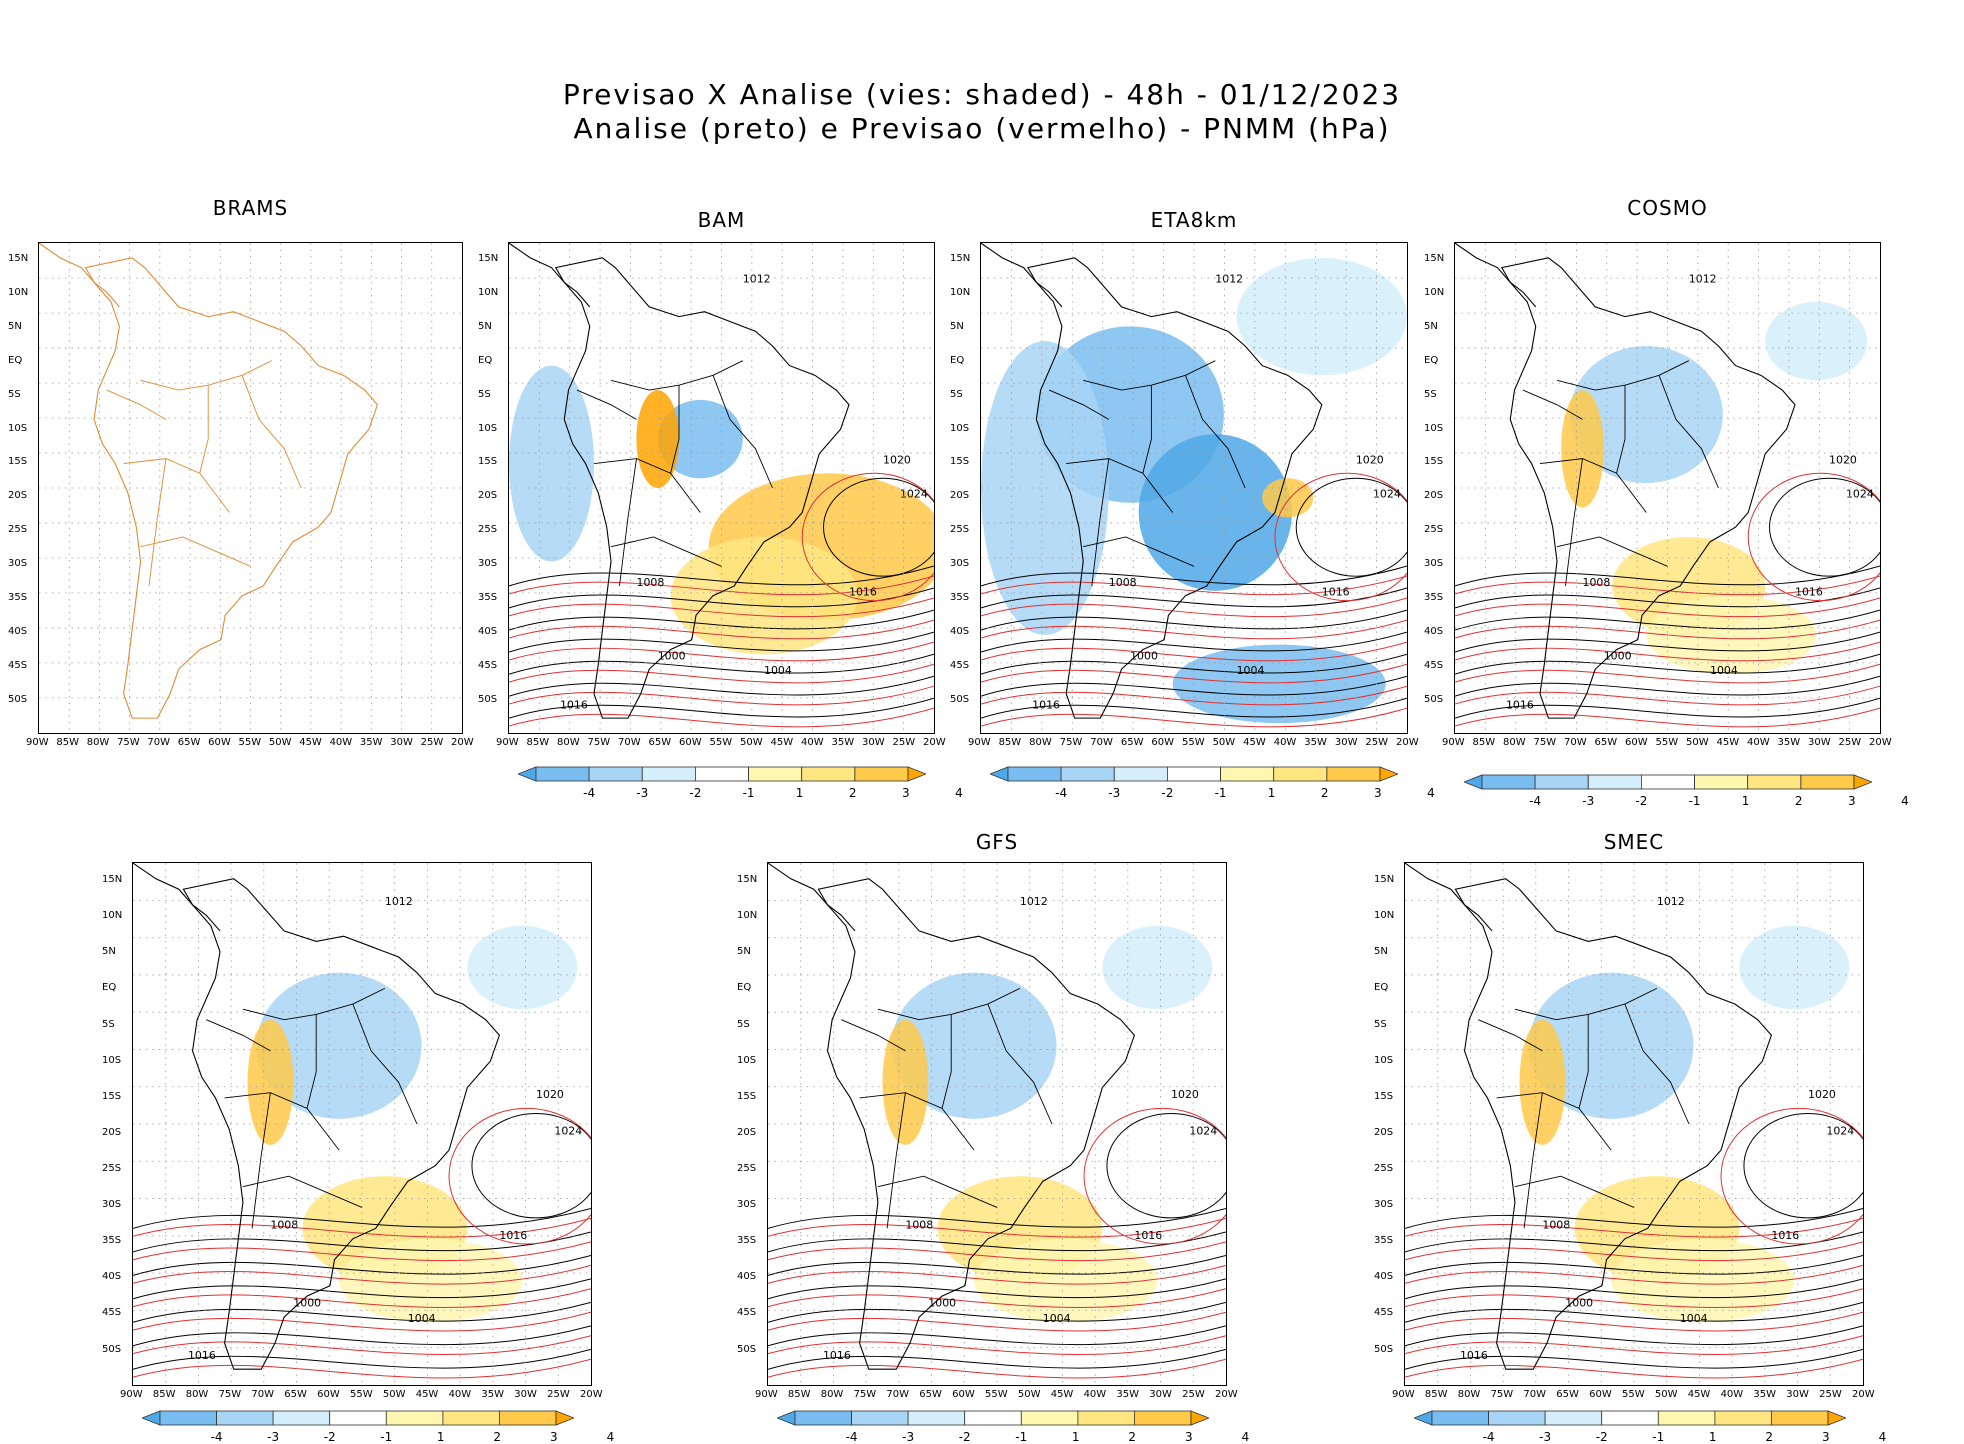 The height and width of the screenshot is (1444, 1964). I want to click on latitude-label: 5S, so click(484, 394).